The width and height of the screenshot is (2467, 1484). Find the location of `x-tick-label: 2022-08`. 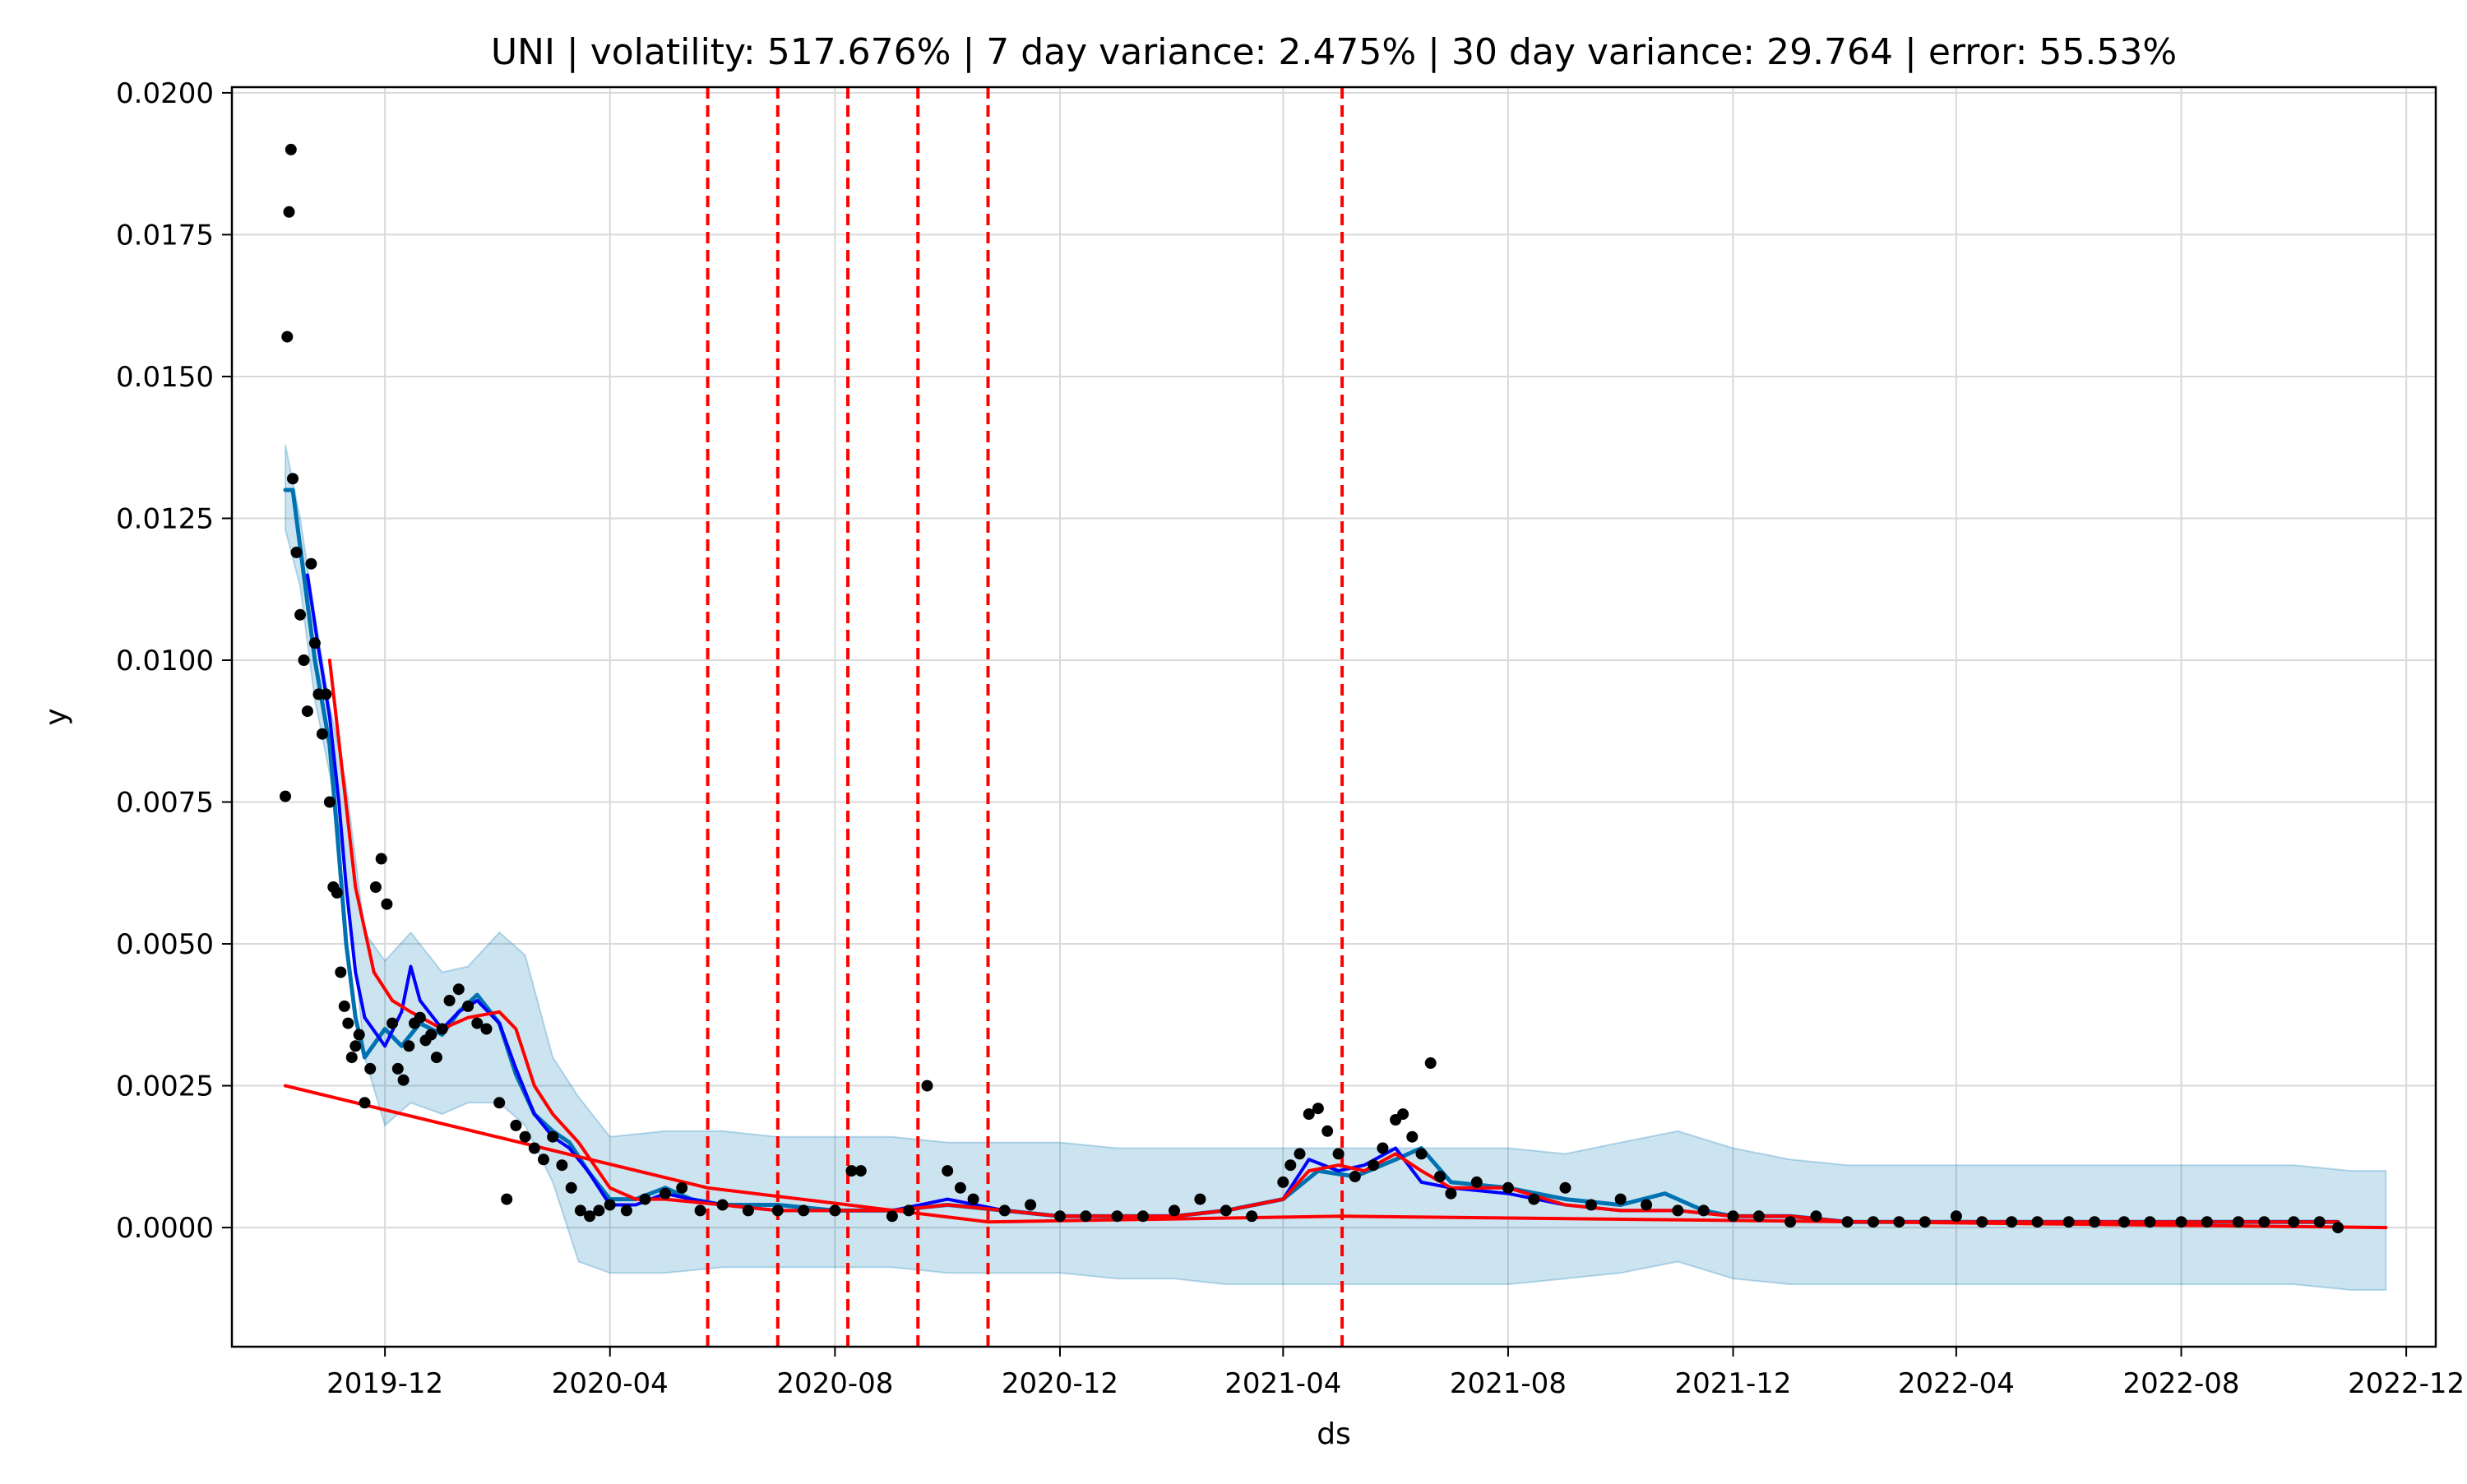

x-tick-label: 2022-08 is located at coordinates (2181, 1384).